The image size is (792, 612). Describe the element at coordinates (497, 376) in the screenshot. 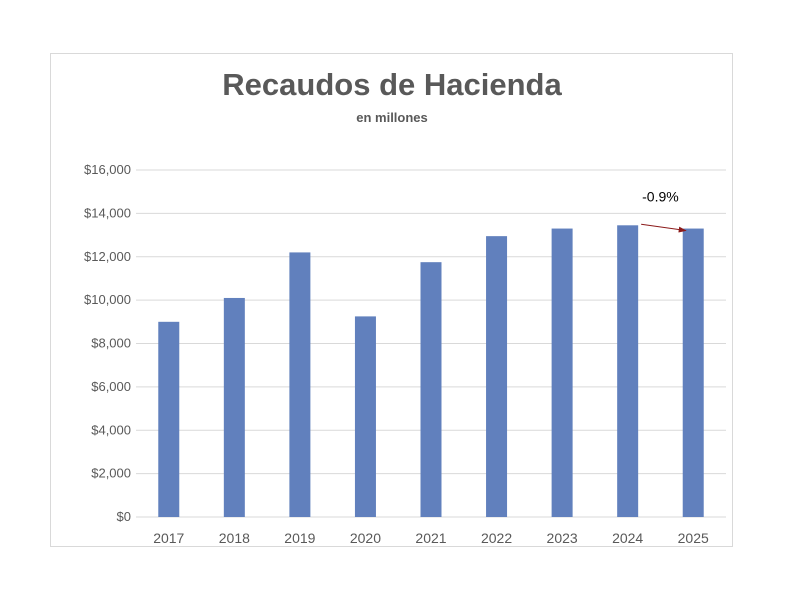

I see `bar-2022` at that location.